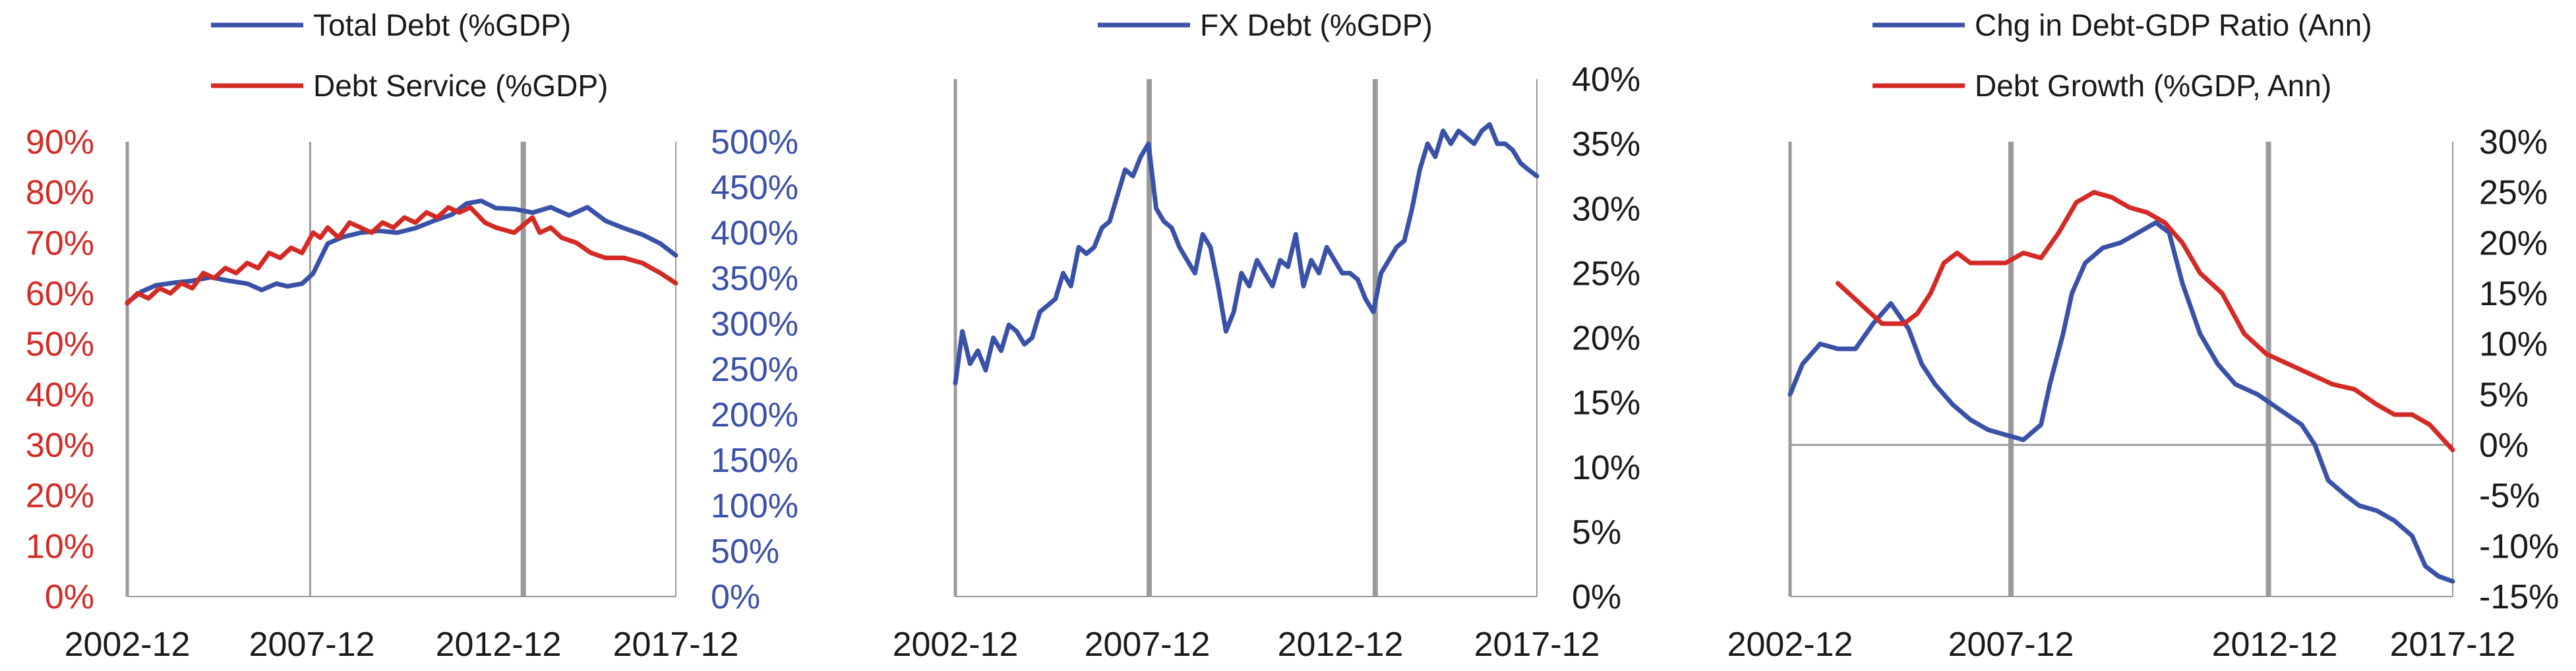 Image resolution: width=2576 pixels, height=671 pixels. Describe the element at coordinates (2153, 86) in the screenshot. I see `legend-label: Debt Growth (%GDP, Ann)` at that location.